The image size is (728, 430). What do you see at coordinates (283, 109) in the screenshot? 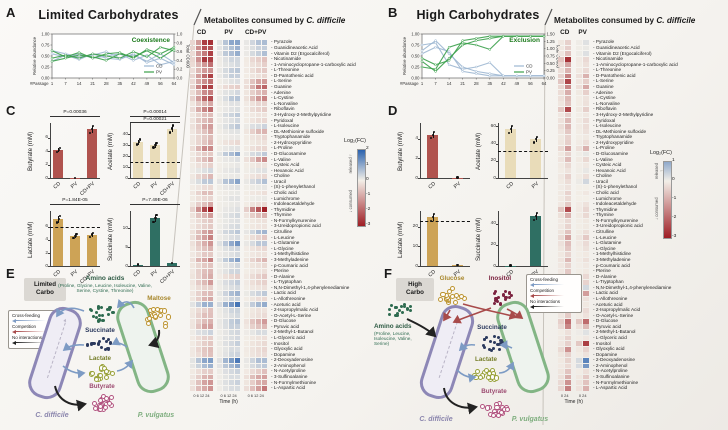
I see `metabolite-label: - Riboflavin` at bounding box center [283, 109].